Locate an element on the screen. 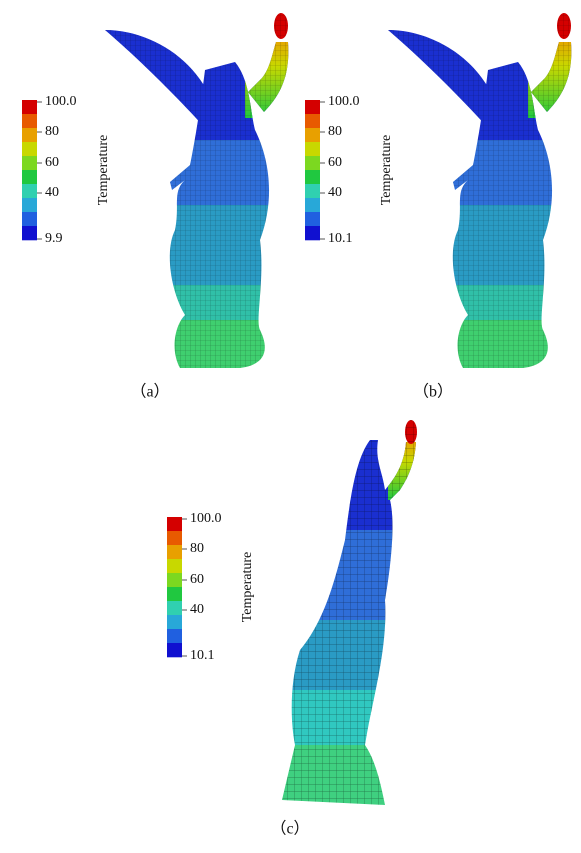 The height and width of the screenshot is (853, 581). panel-caption: （c） is located at coordinates (289, 829).